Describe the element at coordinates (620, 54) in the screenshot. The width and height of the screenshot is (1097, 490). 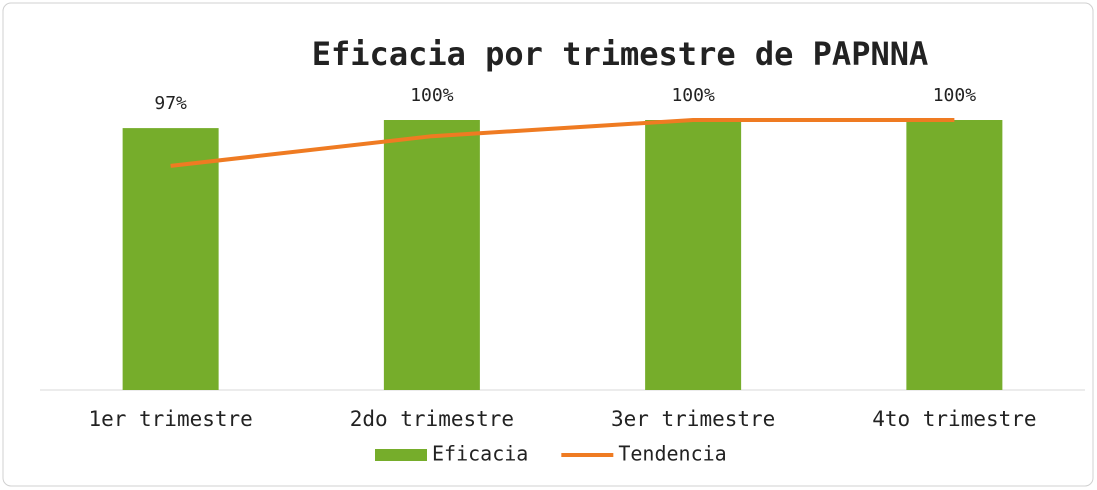
I see `chart-title: Eficacia por trimestre de PAPNNA` at that location.